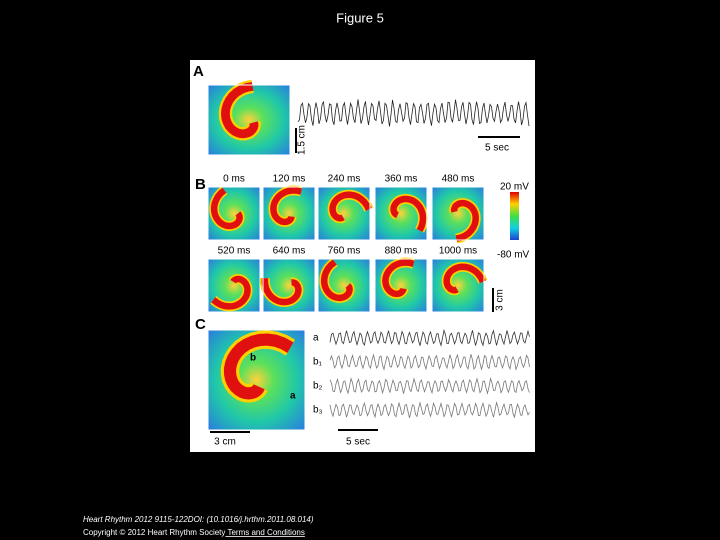 The height and width of the screenshot is (540, 720). What do you see at coordinates (253, 358) in the screenshot?
I see `map-label: b` at bounding box center [253, 358].